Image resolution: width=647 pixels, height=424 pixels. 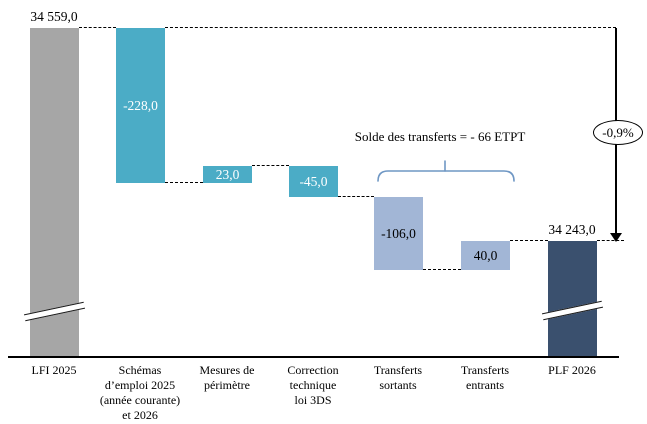 I want to click on bar-mesures-perimetre: 23,0, so click(x=227, y=174).